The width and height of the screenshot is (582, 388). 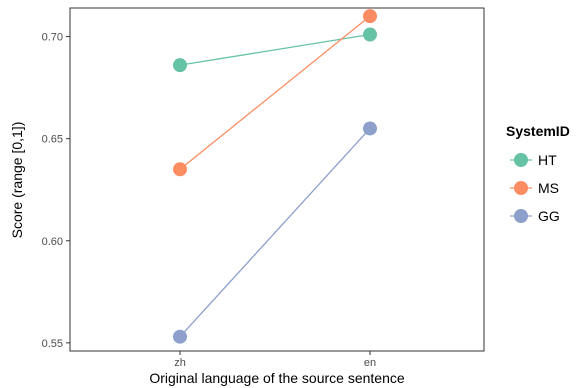 What do you see at coordinates (538, 173) in the screenshot?
I see `legend: SystemID HT MS GG` at bounding box center [538, 173].